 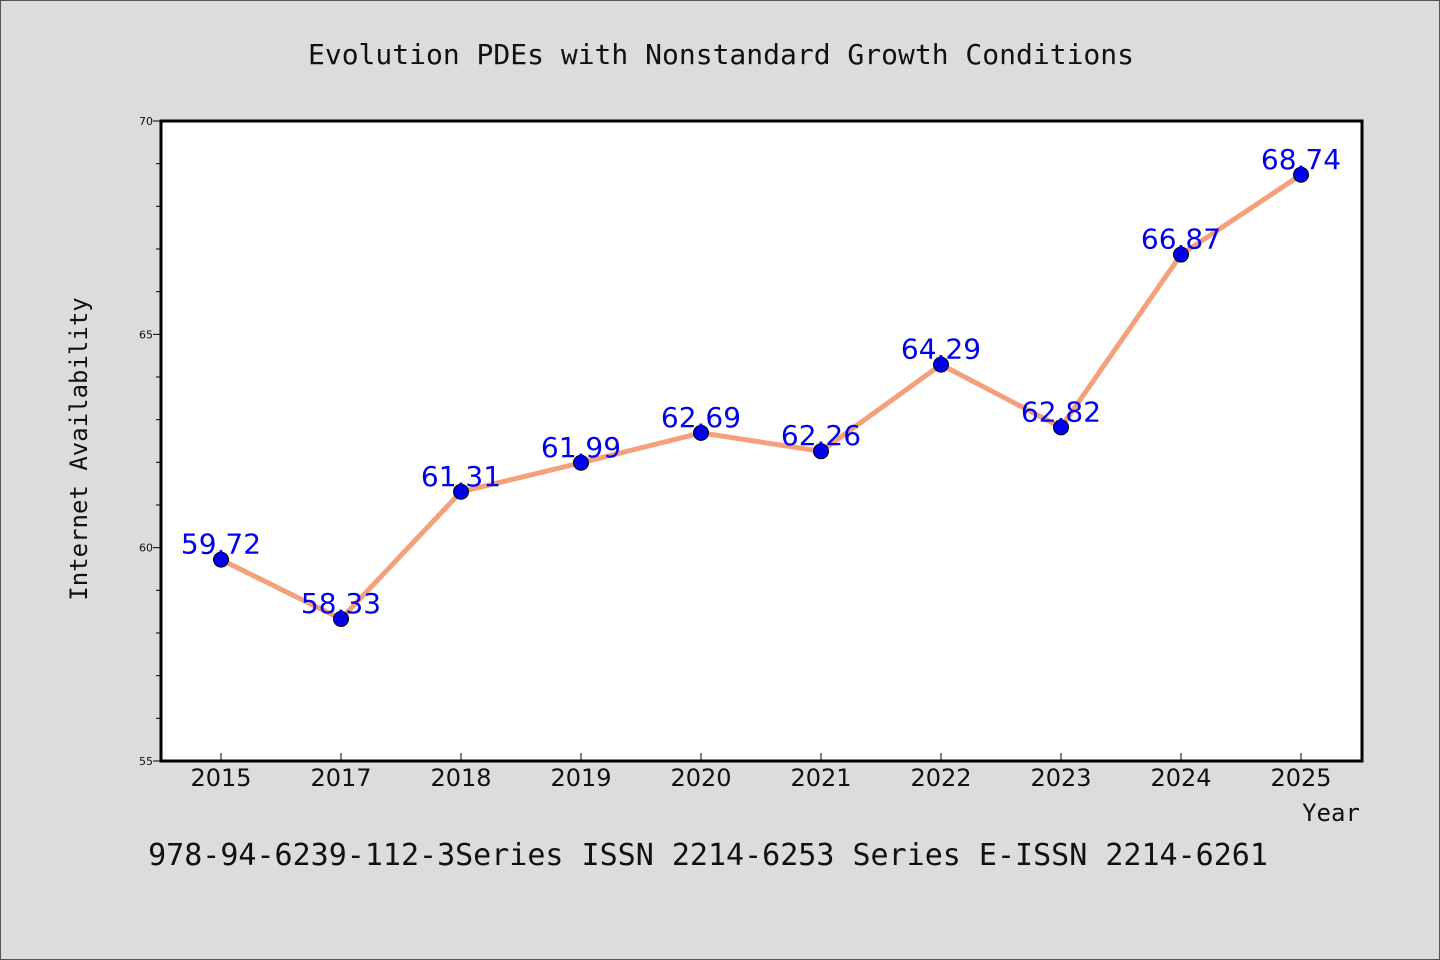 What do you see at coordinates (940, 778) in the screenshot?
I see `x-tick-label: 2022` at bounding box center [940, 778].